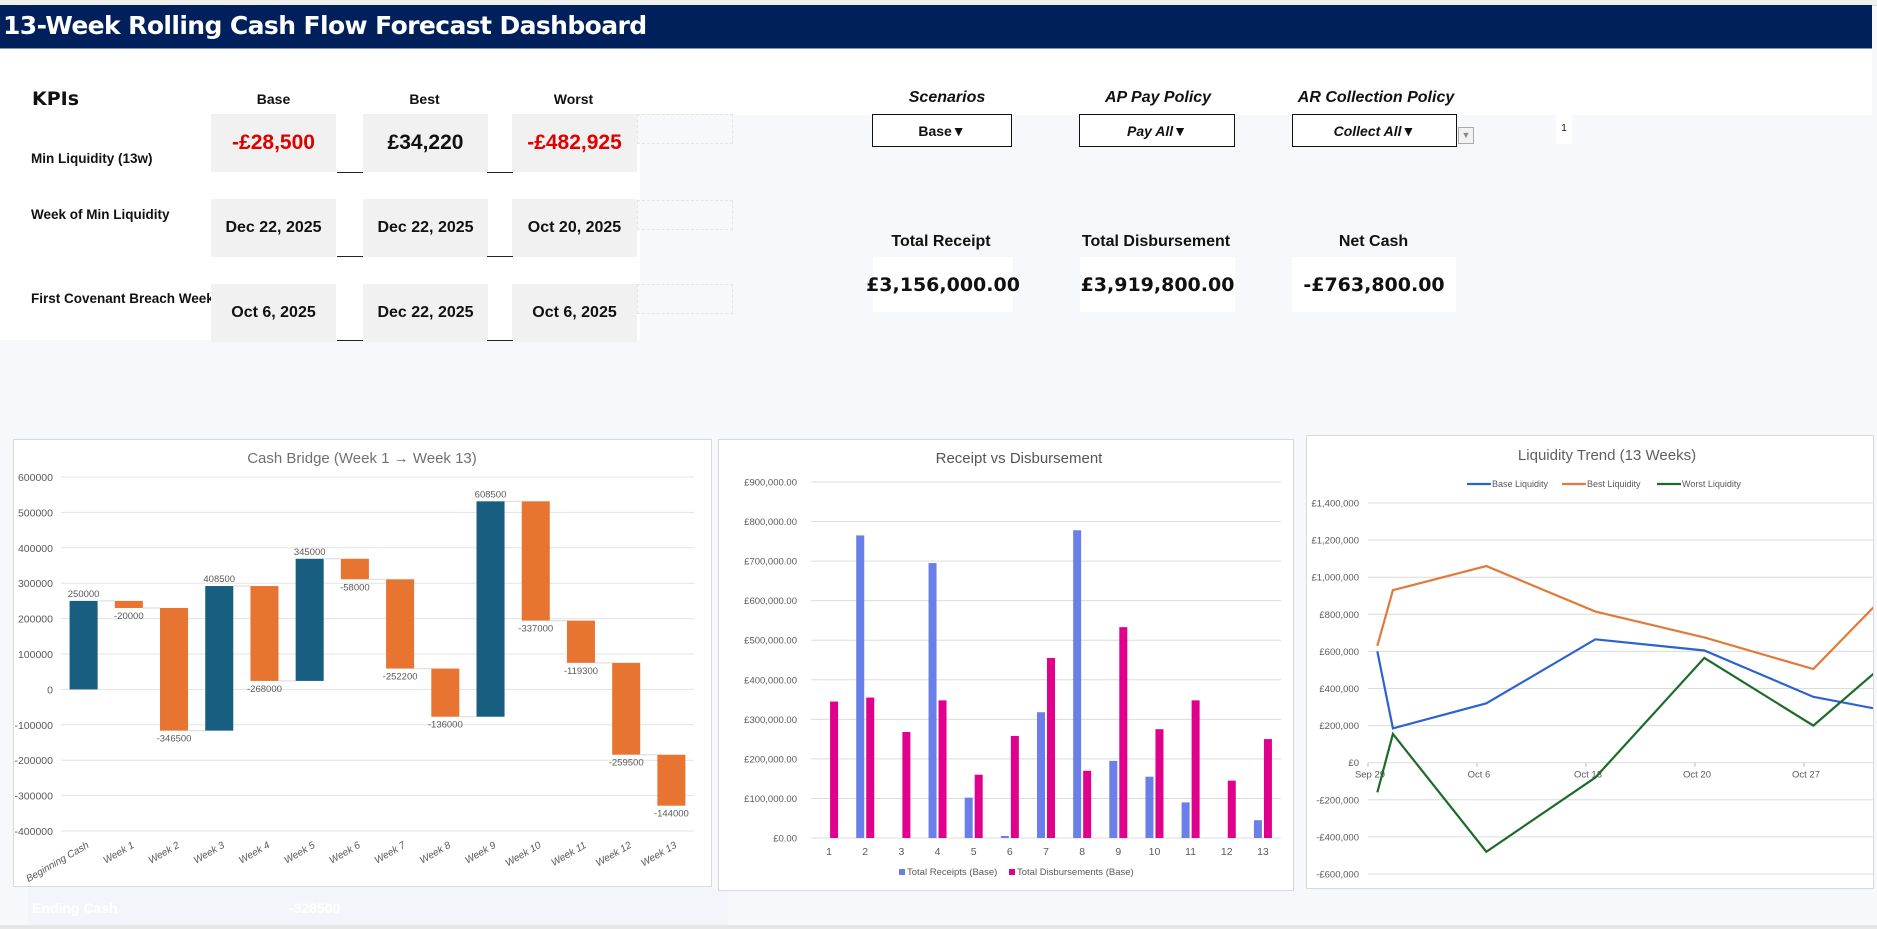 The image size is (1877, 929). I want to click on legend-label: Worst Liquidity, so click(1711, 484).